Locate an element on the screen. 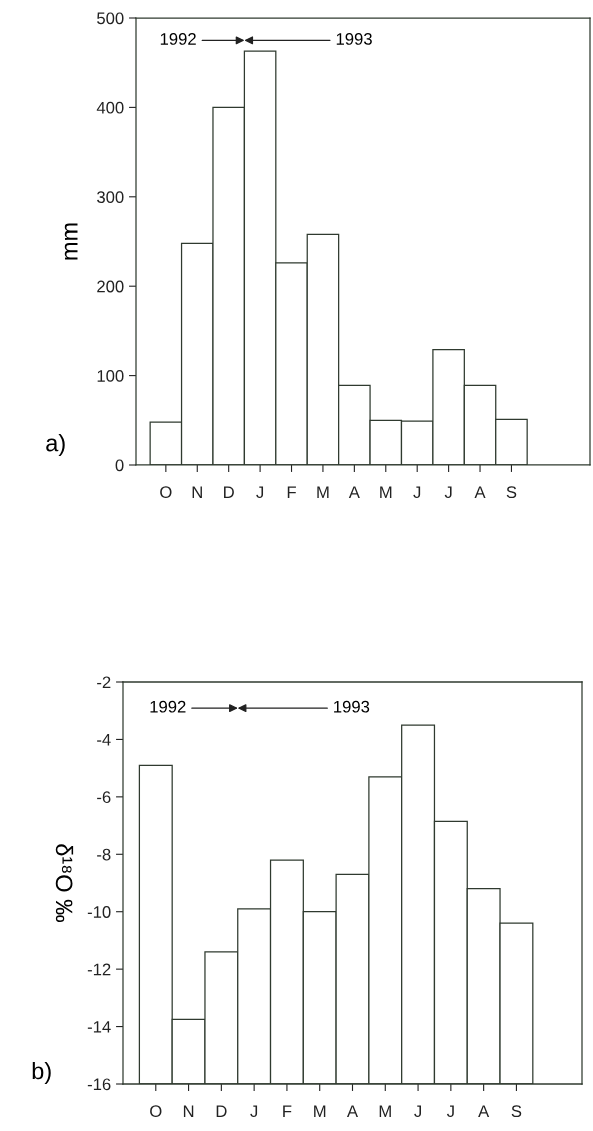  y-tick-label: -2 is located at coordinates (104, 682).